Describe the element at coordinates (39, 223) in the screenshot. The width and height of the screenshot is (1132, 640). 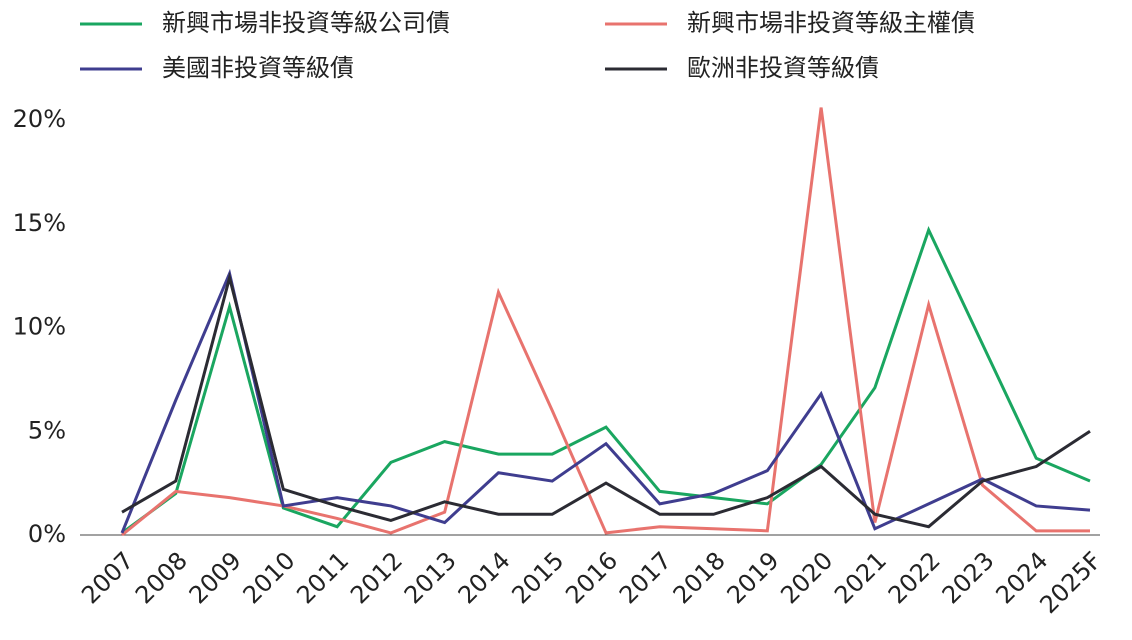
I see `y-tick-label: 15%` at that location.